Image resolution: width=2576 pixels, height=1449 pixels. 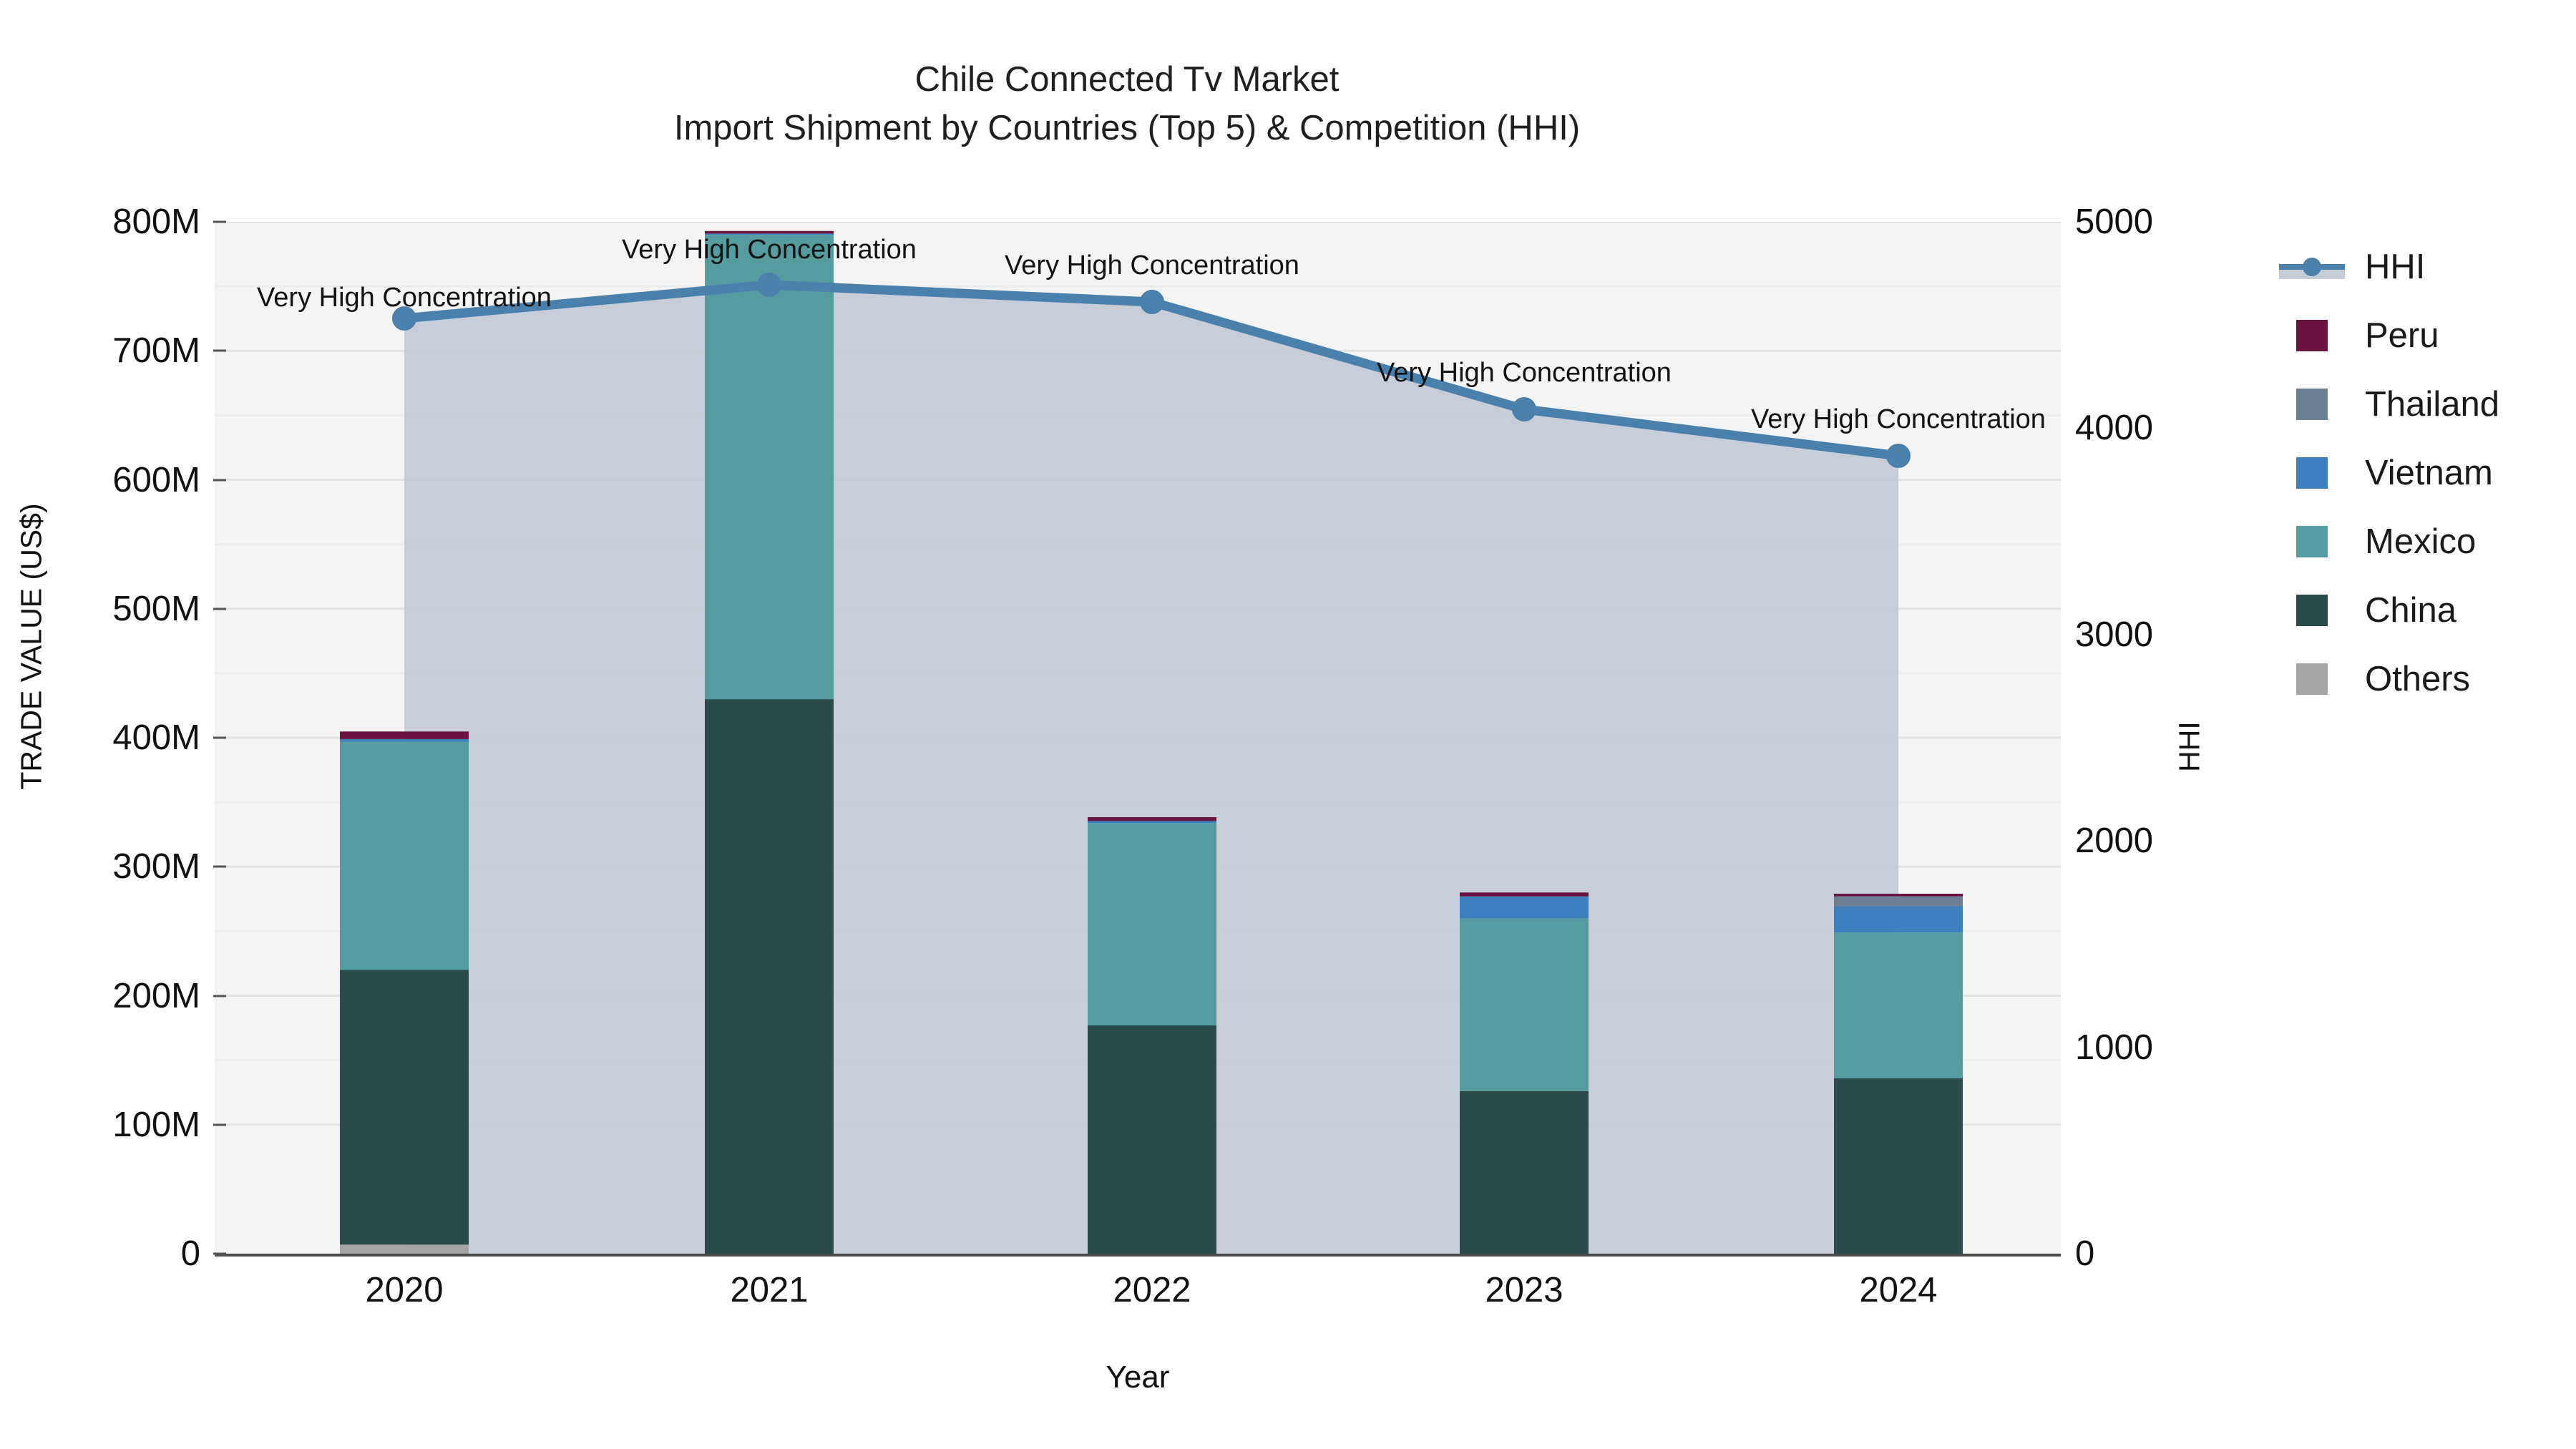 What do you see at coordinates (1898, 456) in the screenshot?
I see `hhi-marker-2024` at bounding box center [1898, 456].